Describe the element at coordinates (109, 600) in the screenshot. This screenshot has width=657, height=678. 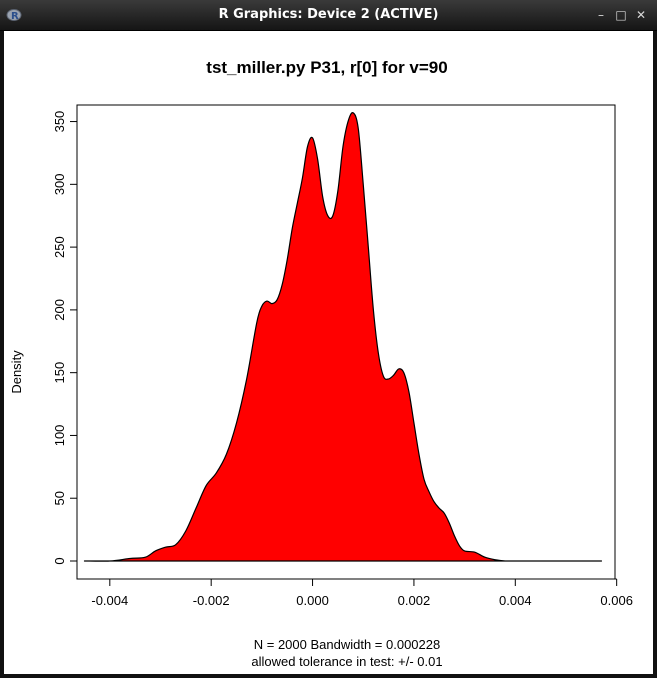
I see `x-tick-label: -0.004` at that location.